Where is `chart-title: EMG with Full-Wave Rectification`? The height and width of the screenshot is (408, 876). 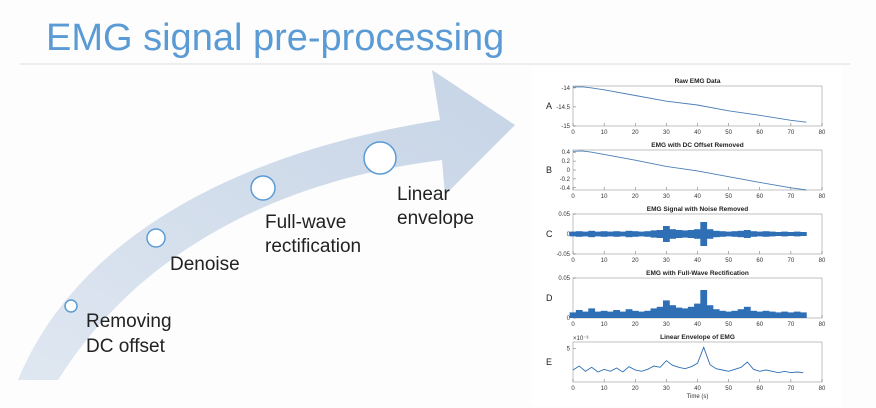 chart-title: EMG with Full-Wave Rectification is located at coordinates (697, 273).